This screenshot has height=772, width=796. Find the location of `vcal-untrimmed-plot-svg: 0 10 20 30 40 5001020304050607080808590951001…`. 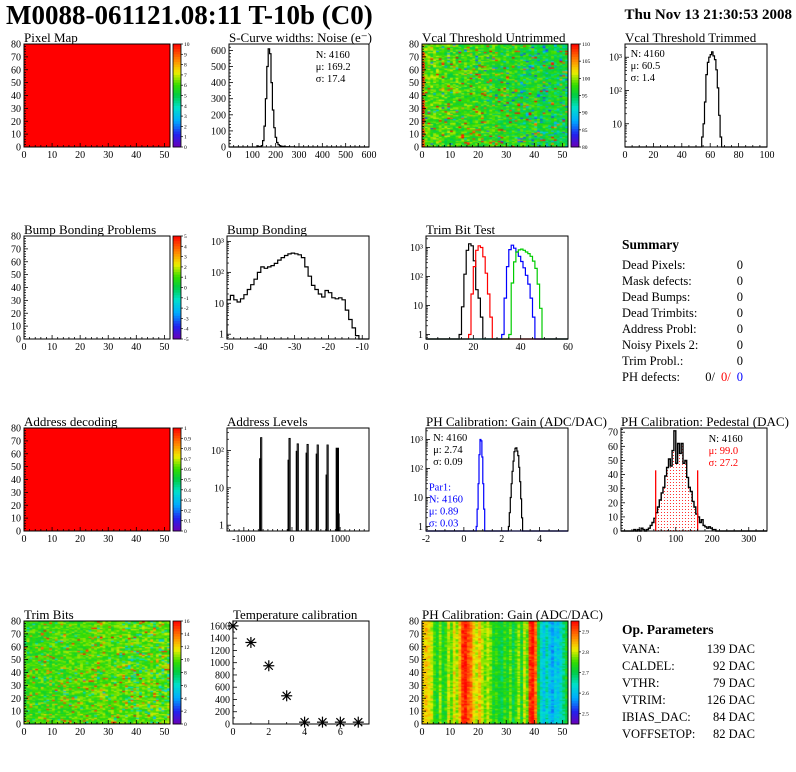

vcal-untrimmed-plot-svg: 0 10 20 30 40 5001020304050607080808590951001… is located at coordinates (500, 101).